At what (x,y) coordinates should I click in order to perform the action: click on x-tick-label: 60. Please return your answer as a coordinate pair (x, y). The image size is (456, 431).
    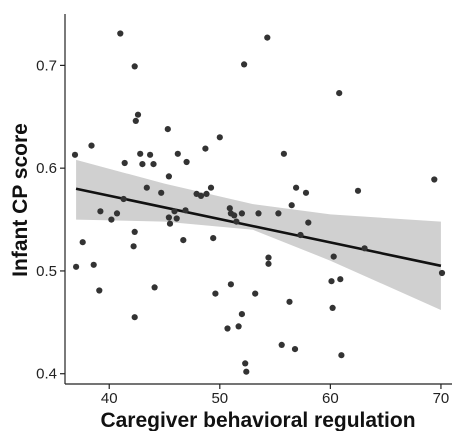
    Looking at the image, I should click on (330, 398).